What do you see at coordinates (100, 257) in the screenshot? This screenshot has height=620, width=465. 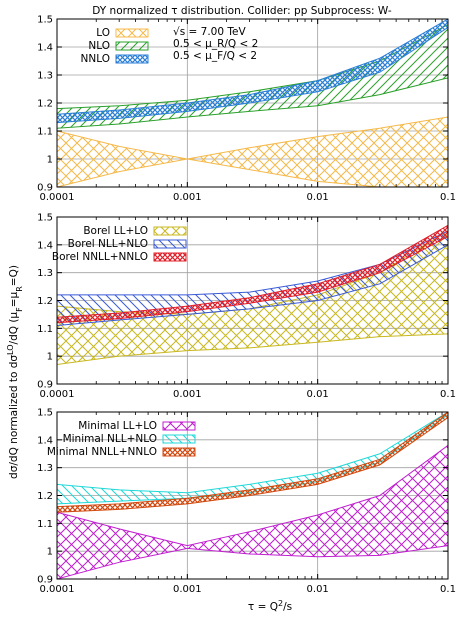 I see `legend-label: Borel NNLL+NNLO` at bounding box center [100, 257].